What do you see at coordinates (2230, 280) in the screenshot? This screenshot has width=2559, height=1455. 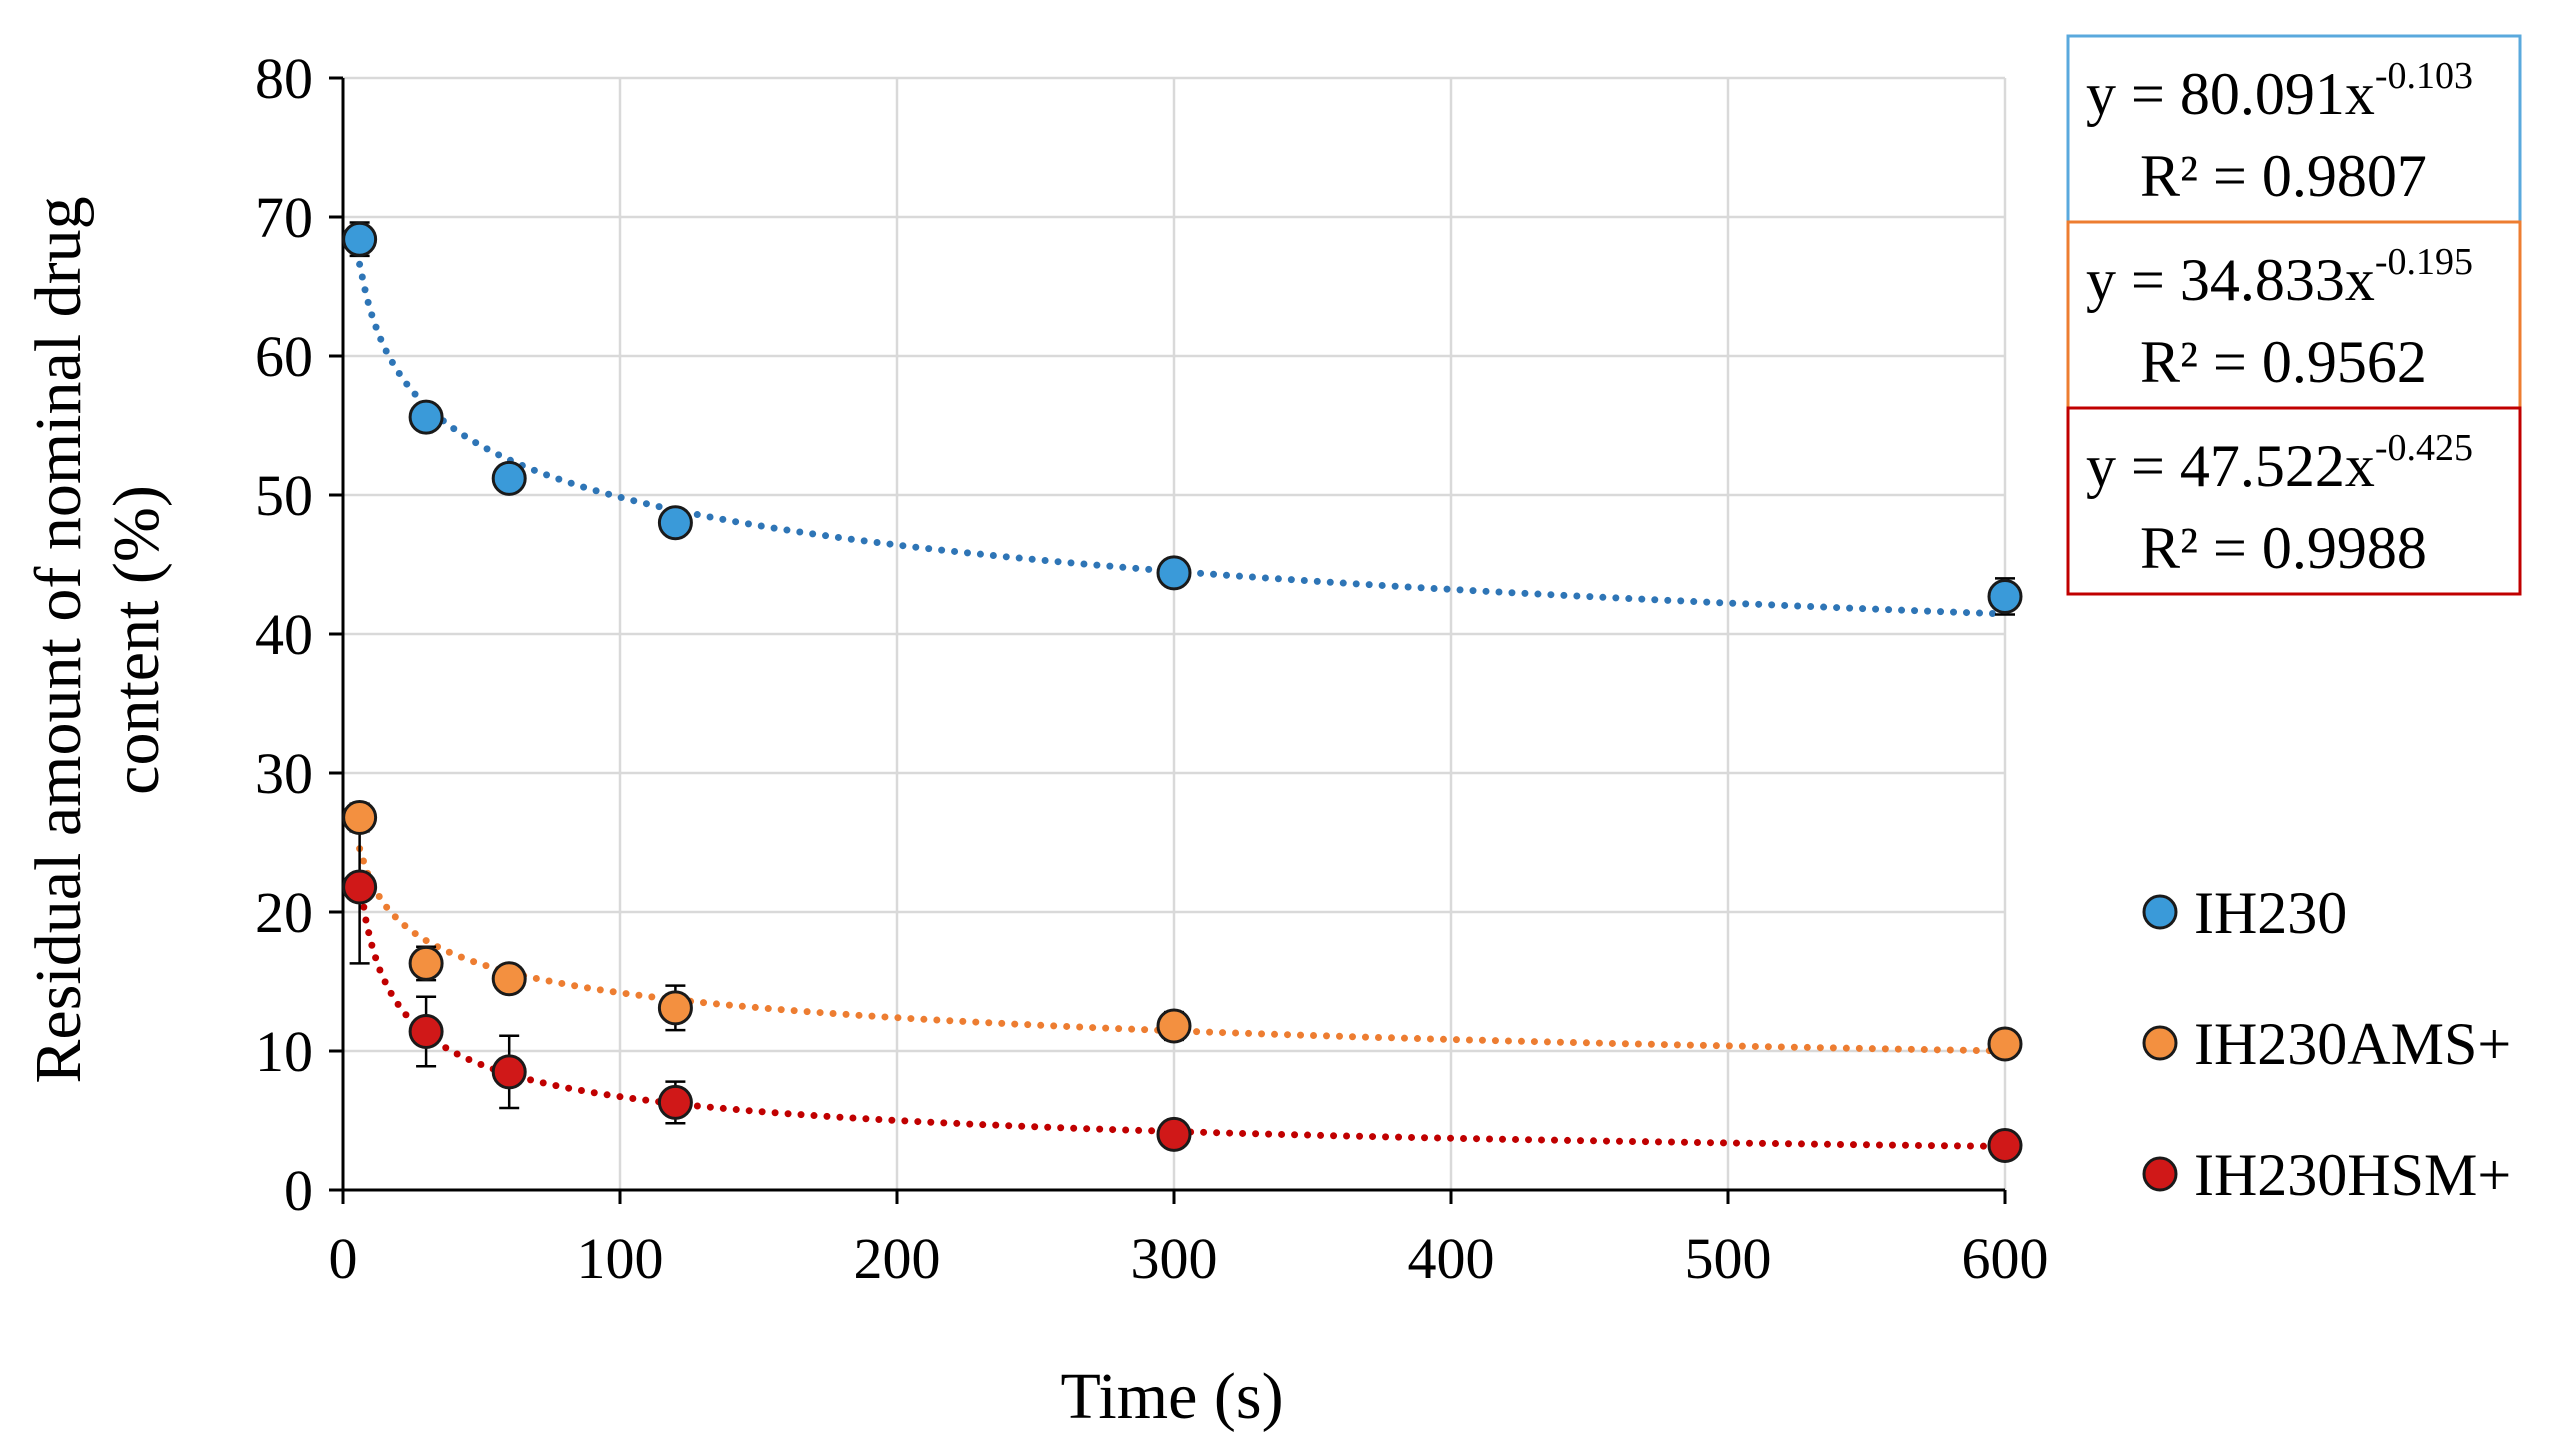 I see `equation-main: y = 34.833x` at bounding box center [2230, 280].